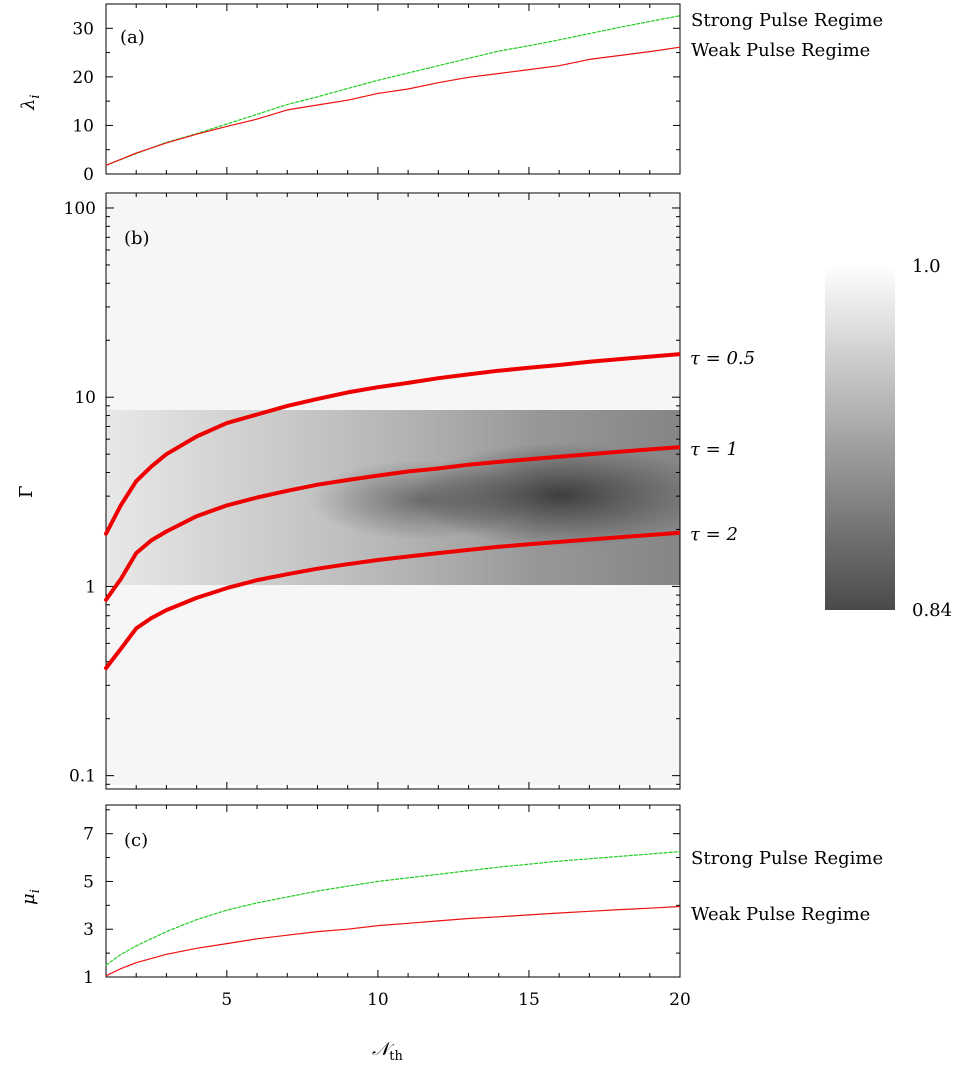 The width and height of the screenshot is (959, 1066). What do you see at coordinates (88, 835) in the screenshot?
I see `y-tick-label: 7` at bounding box center [88, 835].